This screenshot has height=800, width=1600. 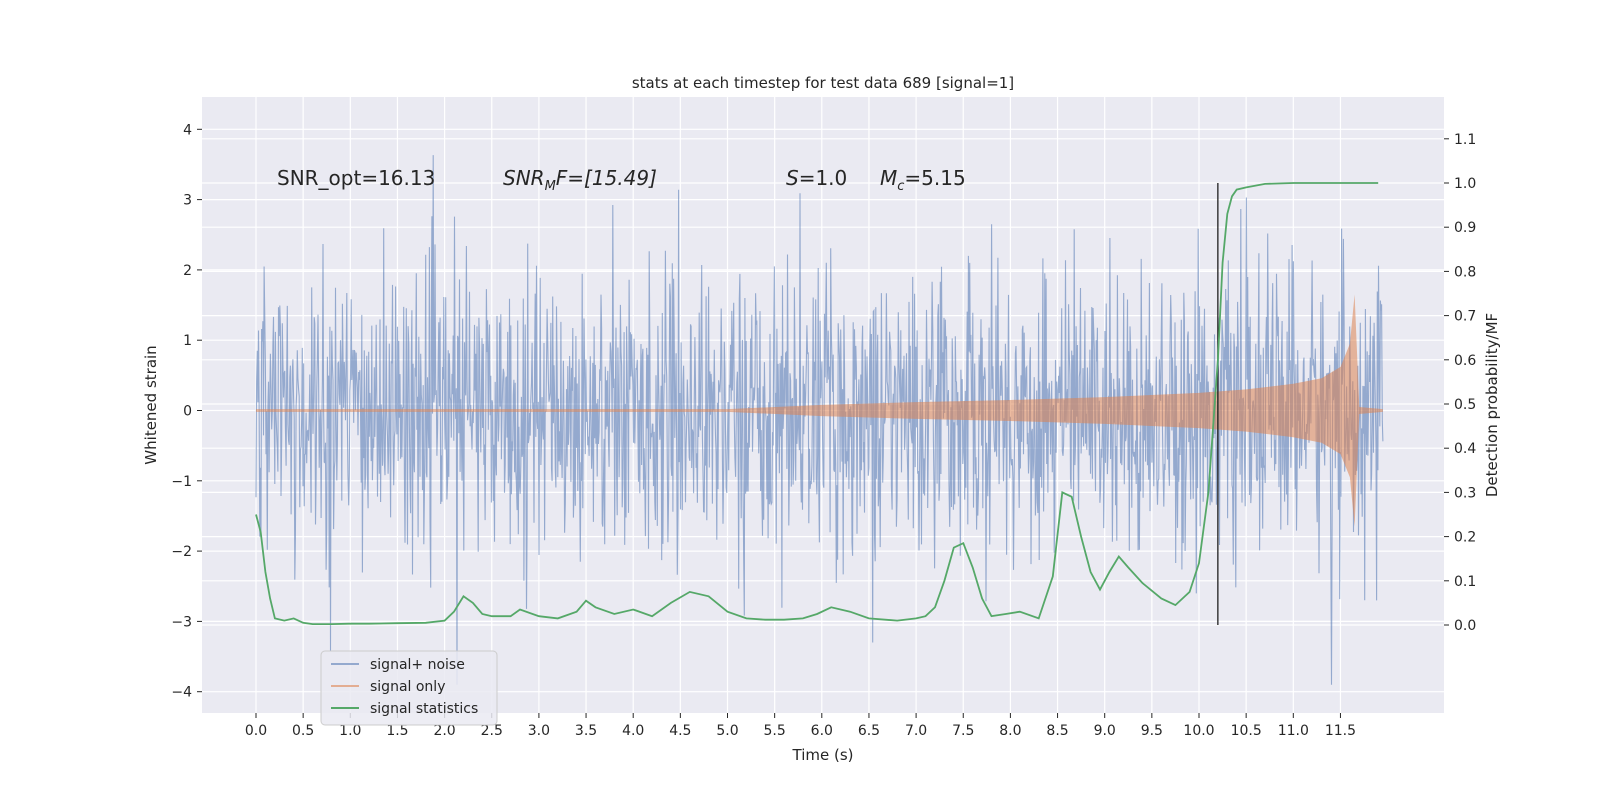 I want to click on y-tick-label: −2, so click(x=181, y=552).